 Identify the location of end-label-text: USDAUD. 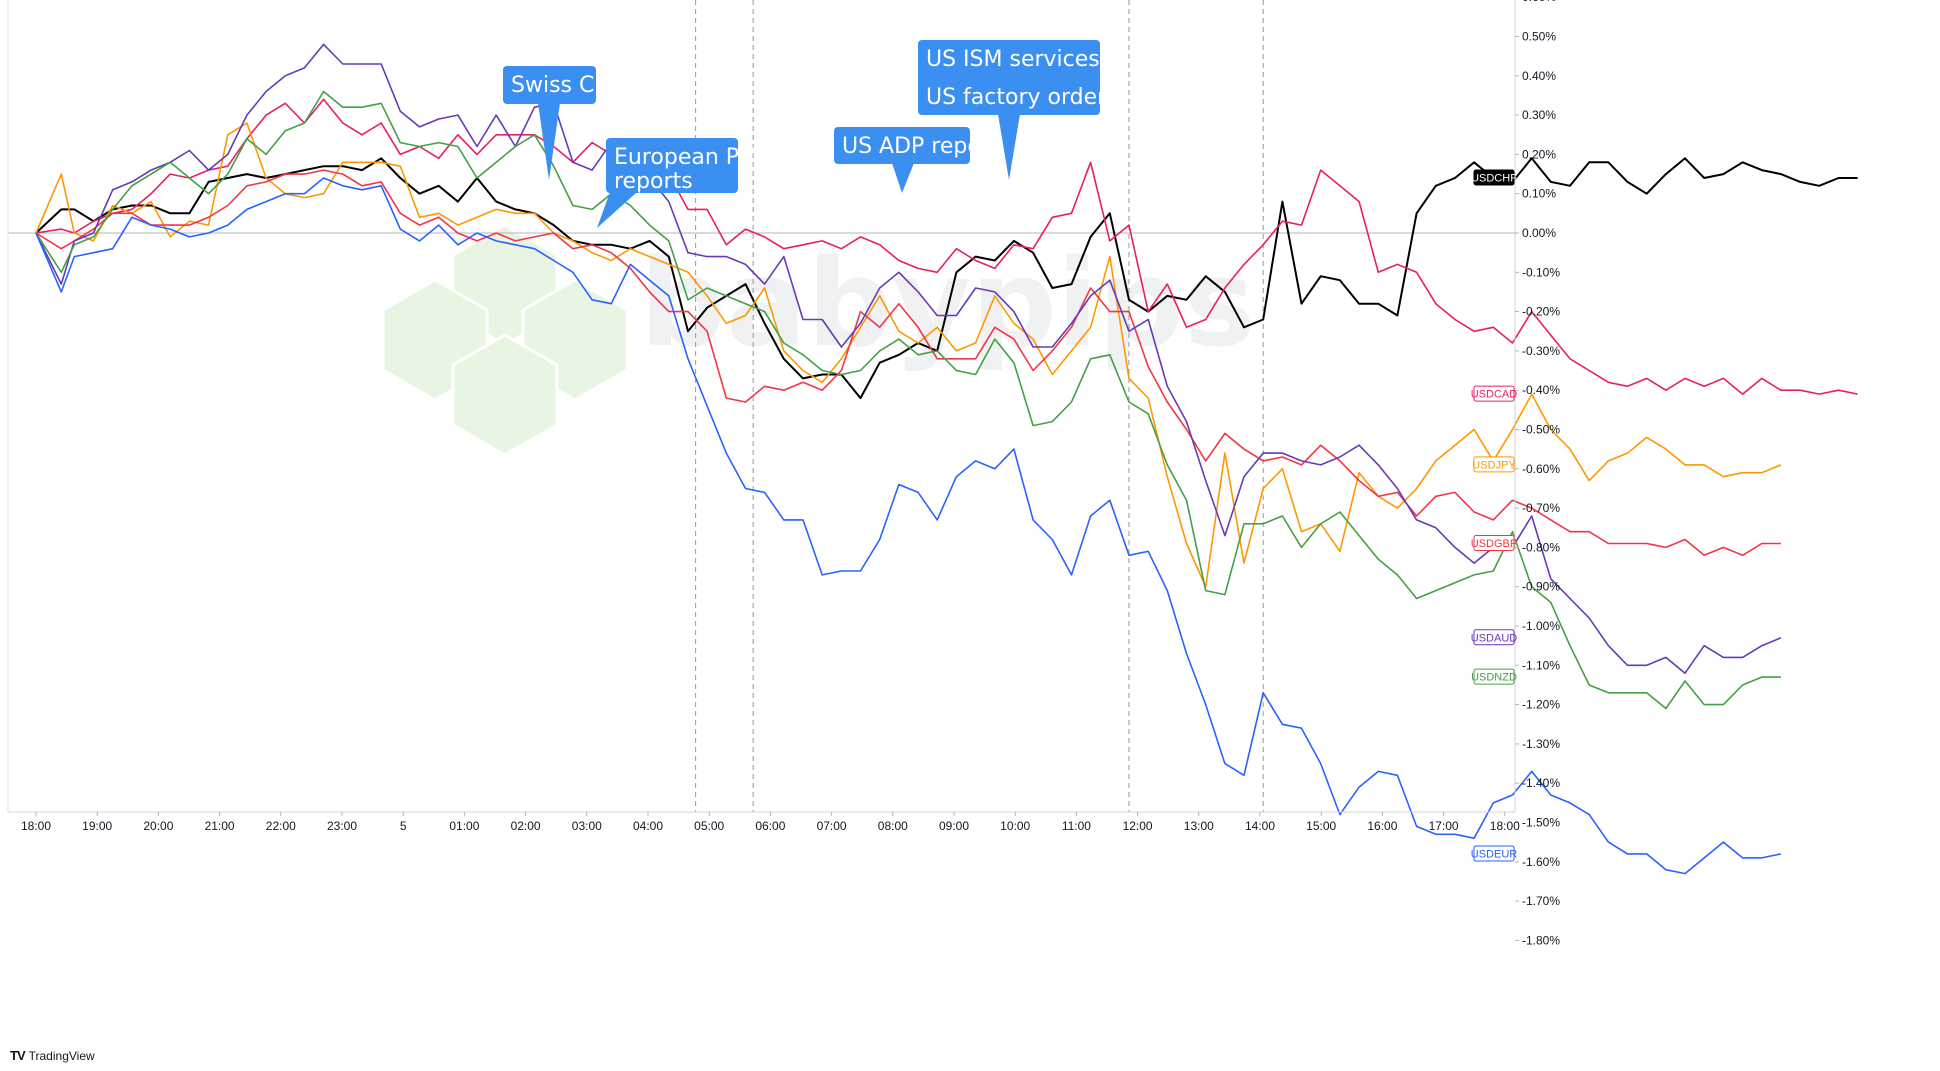
(1494, 638).